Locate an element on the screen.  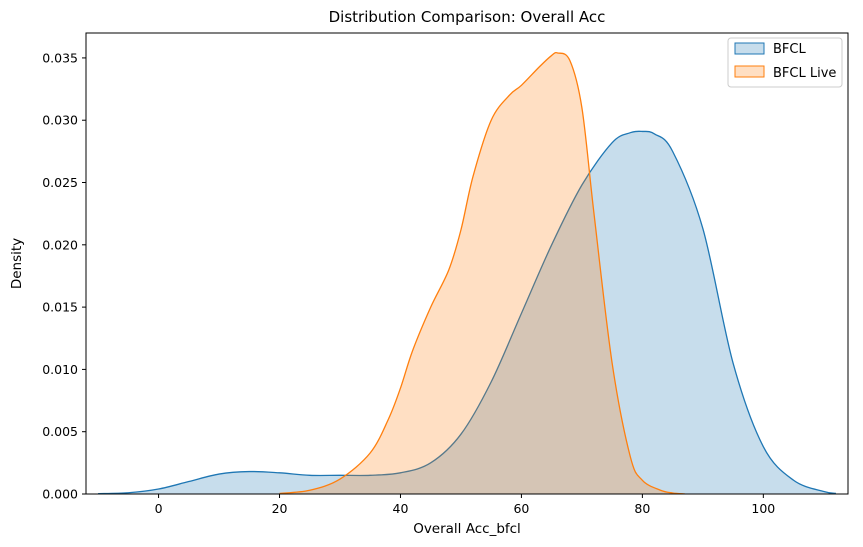
x-tick-label: 0 is located at coordinates (159, 508).